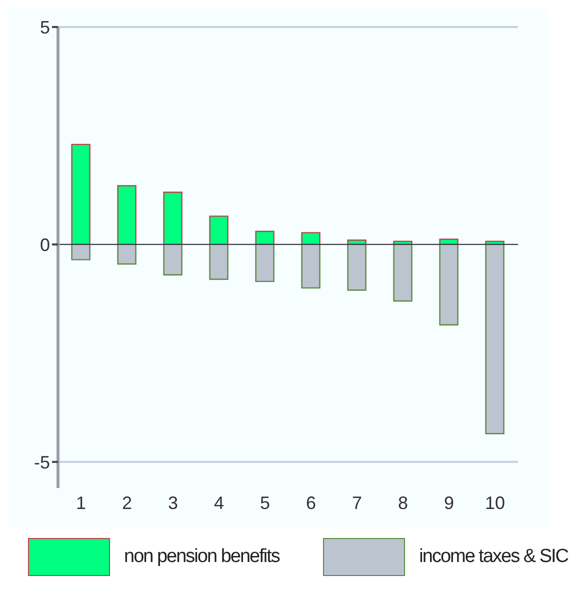  I want to click on x-tick-label: 10, so click(495, 502).